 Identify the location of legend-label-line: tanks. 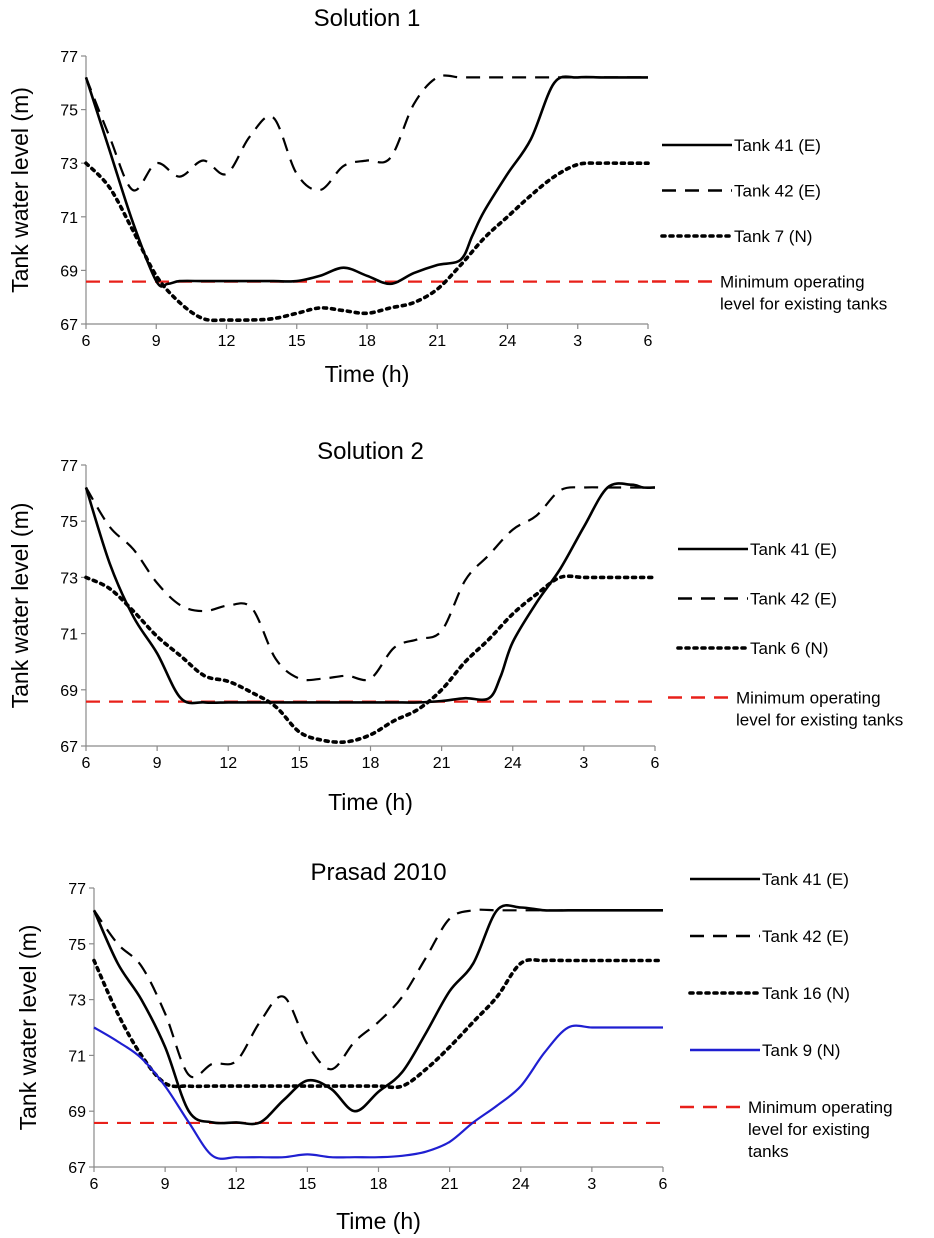
(768, 1151).